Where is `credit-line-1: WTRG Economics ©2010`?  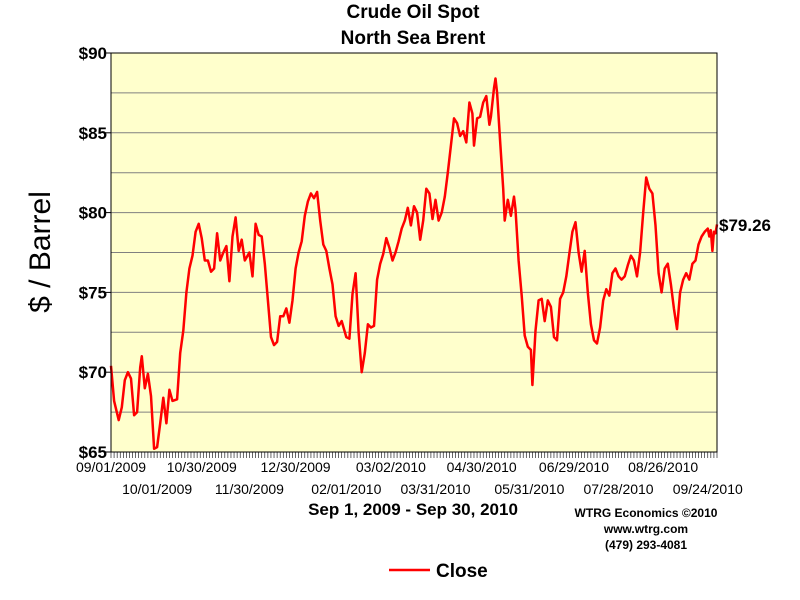
credit-line-1: WTRG Economics ©2010 is located at coordinates (646, 513).